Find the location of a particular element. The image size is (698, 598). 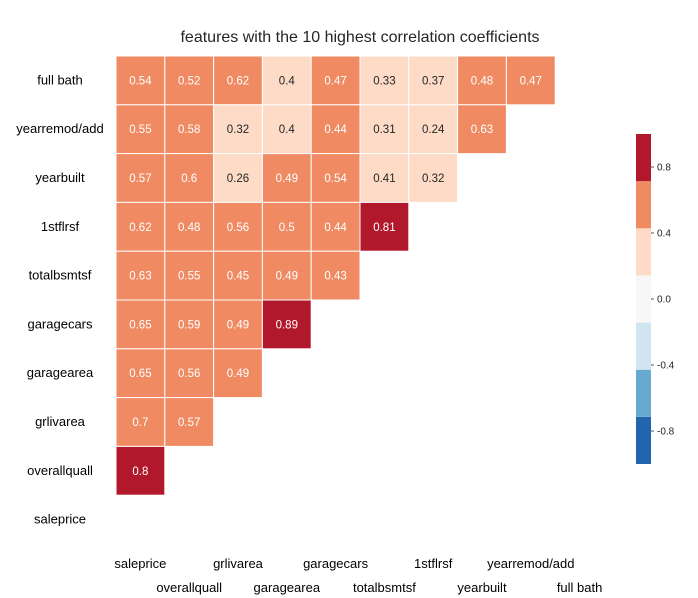

cell-value-label: 0.7 is located at coordinates (140, 423).